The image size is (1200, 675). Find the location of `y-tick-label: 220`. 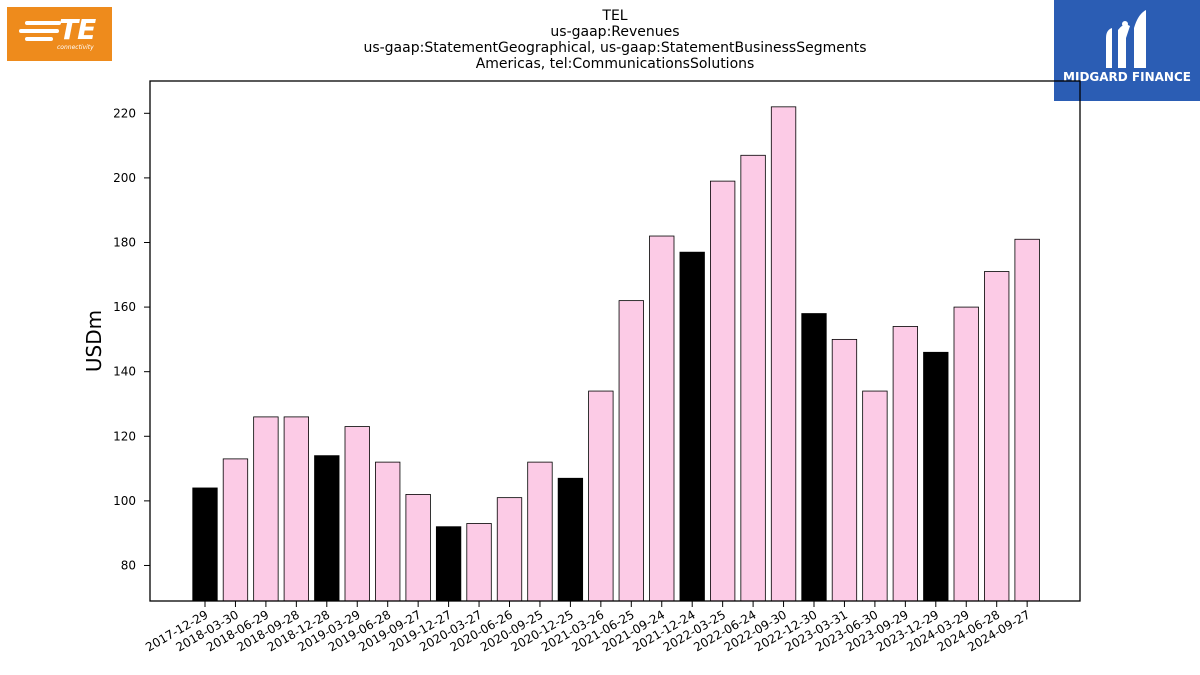

y-tick-label: 220 is located at coordinates (124, 113).